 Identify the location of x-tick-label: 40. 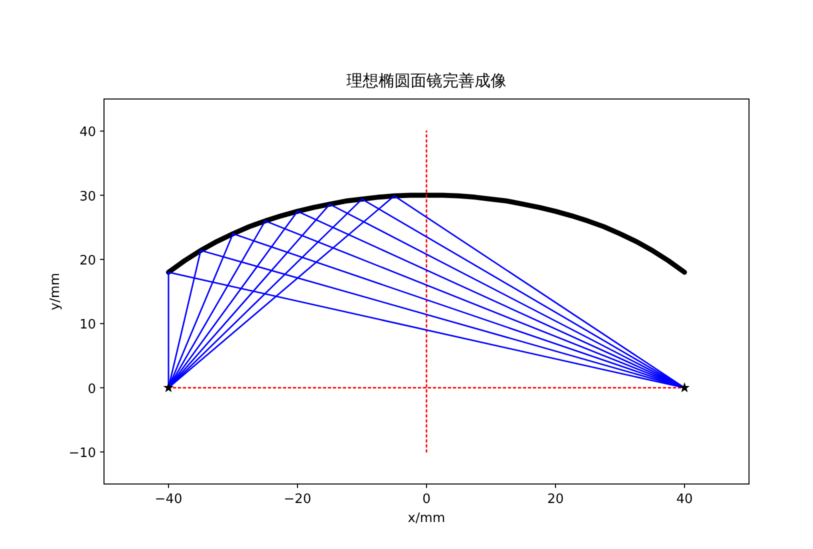
(684, 499).